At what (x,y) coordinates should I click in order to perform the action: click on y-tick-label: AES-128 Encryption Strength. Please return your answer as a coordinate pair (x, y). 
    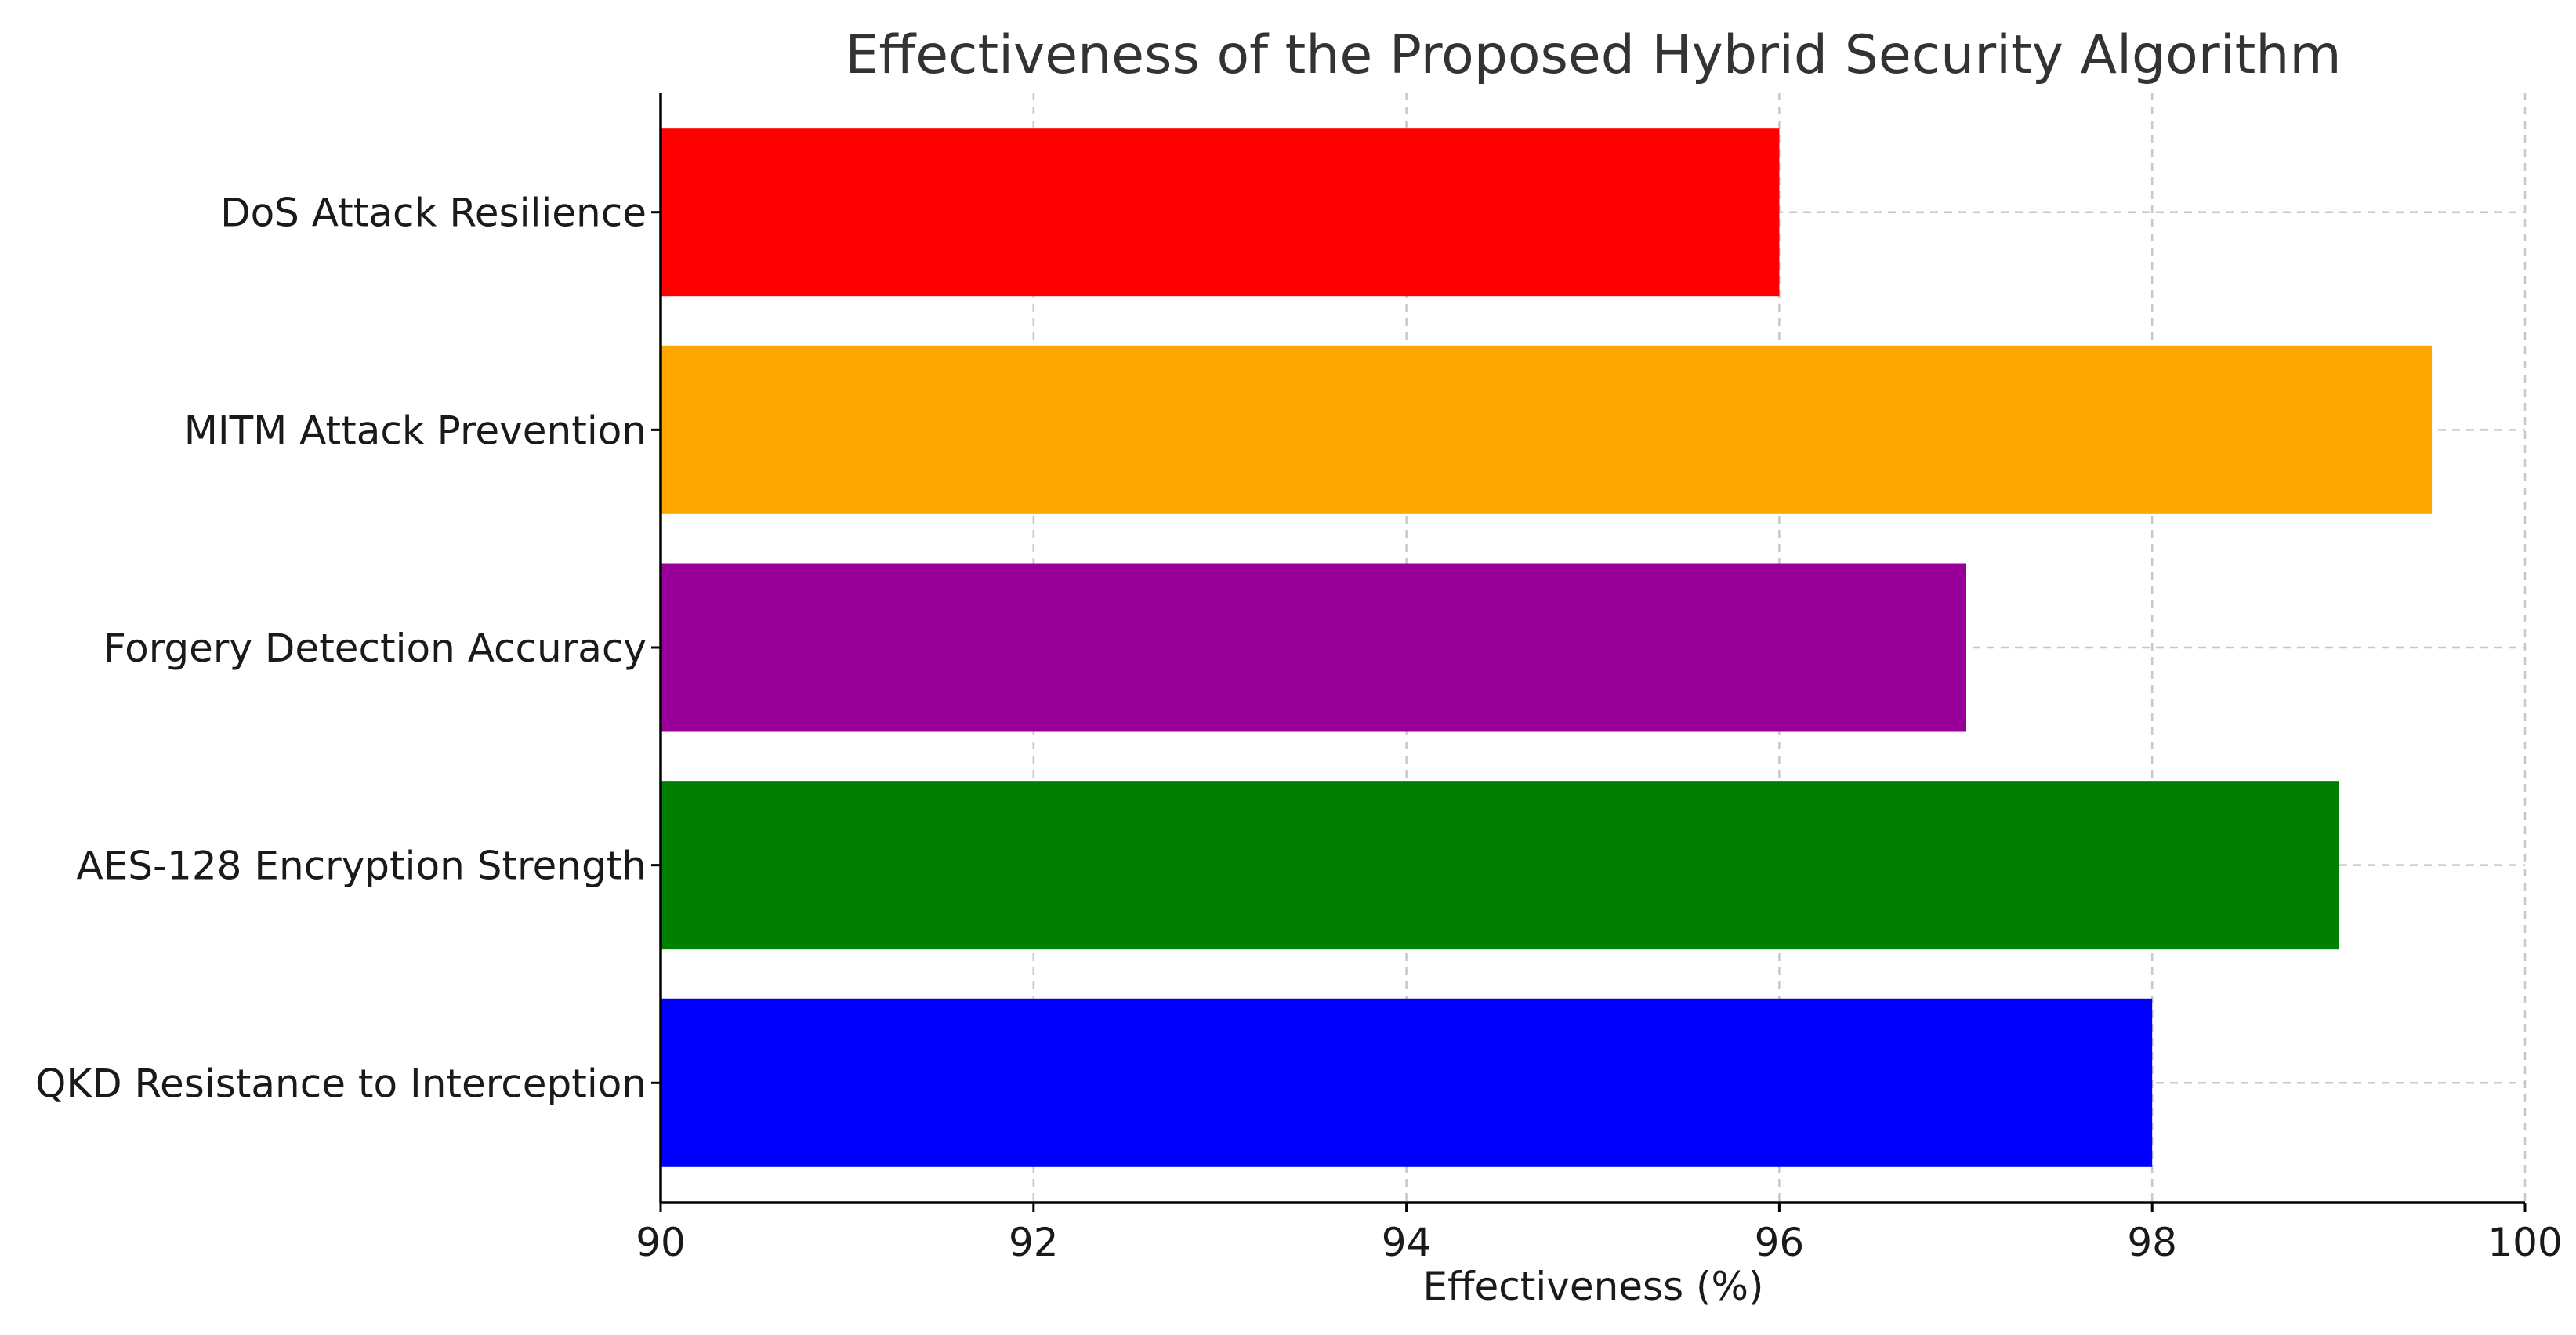
    Looking at the image, I should click on (361, 866).